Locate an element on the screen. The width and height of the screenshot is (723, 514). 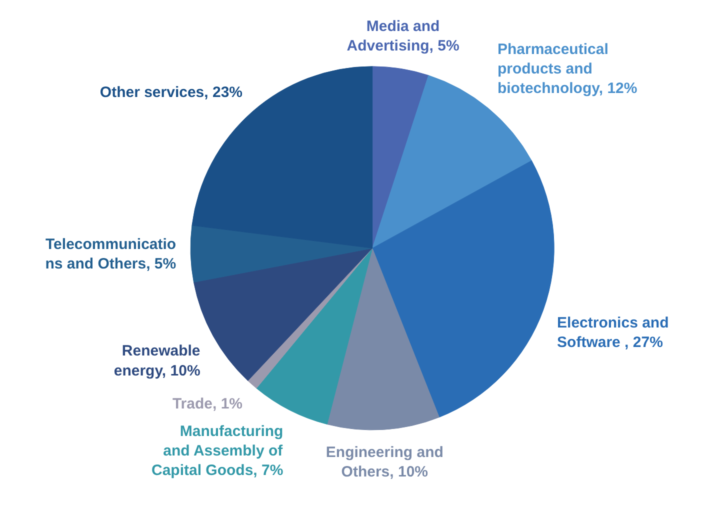
slice-label: Media and Advertising, 5% is located at coordinates (403, 36).